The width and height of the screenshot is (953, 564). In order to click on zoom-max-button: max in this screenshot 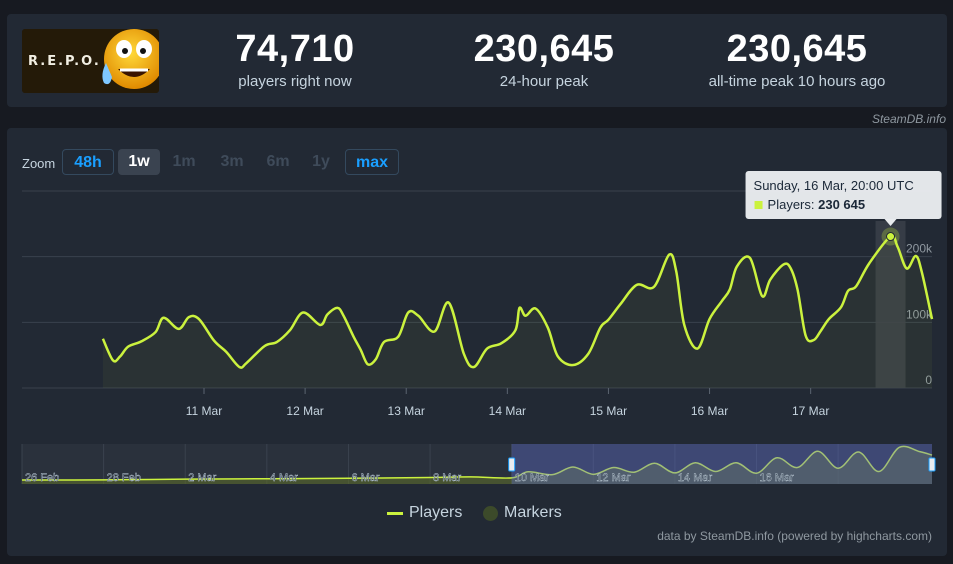, I will do `click(372, 162)`.